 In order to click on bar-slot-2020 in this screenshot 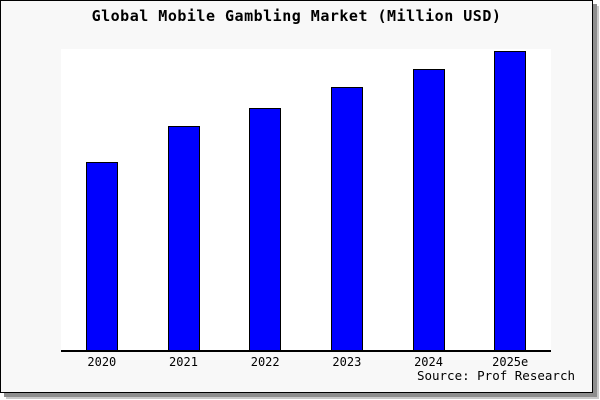, I will do `click(102, 199)`.